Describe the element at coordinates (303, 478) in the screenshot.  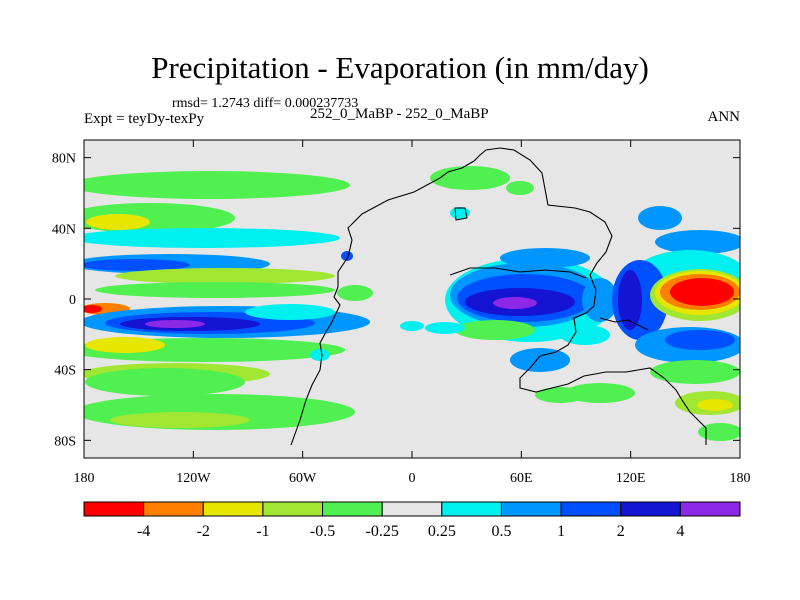
I see `x-tick-label: 60W` at that location.